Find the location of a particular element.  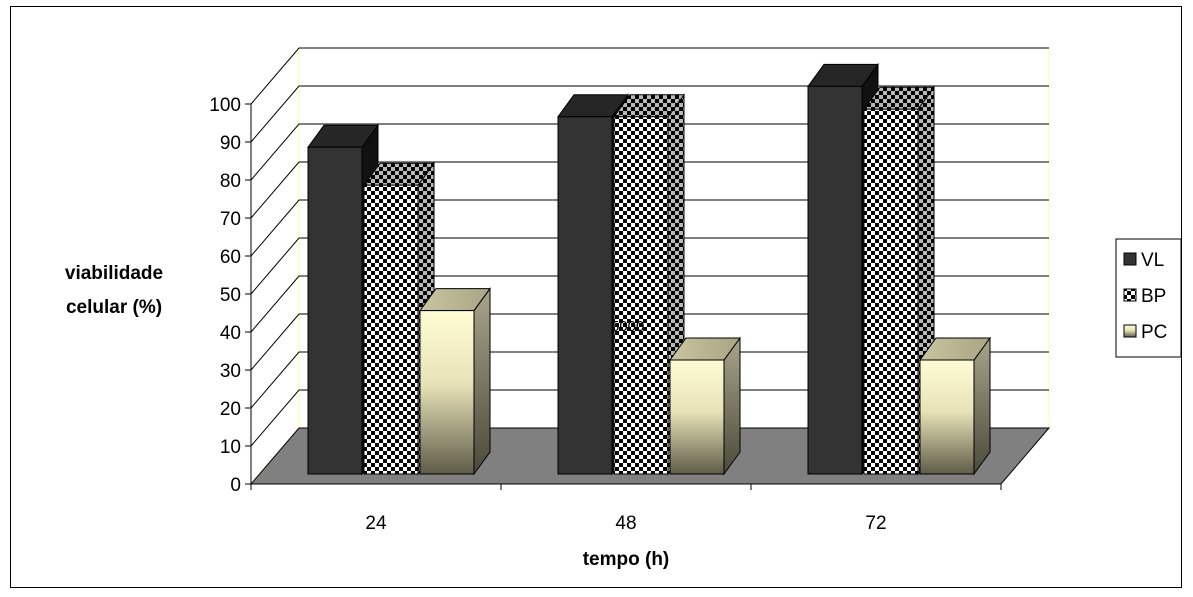

y-axis-title-line2: celular (%) is located at coordinates (114, 307).